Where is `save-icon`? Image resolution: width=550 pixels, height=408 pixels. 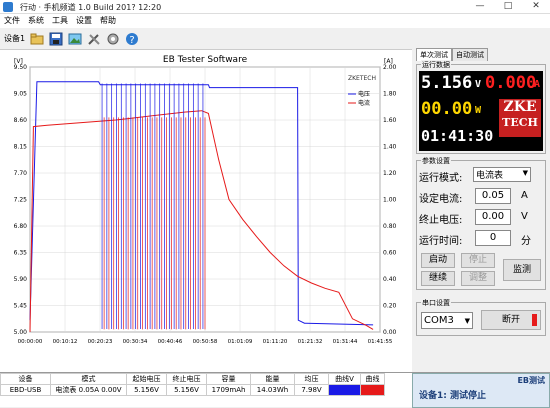
save-icon is located at coordinates (56, 39).